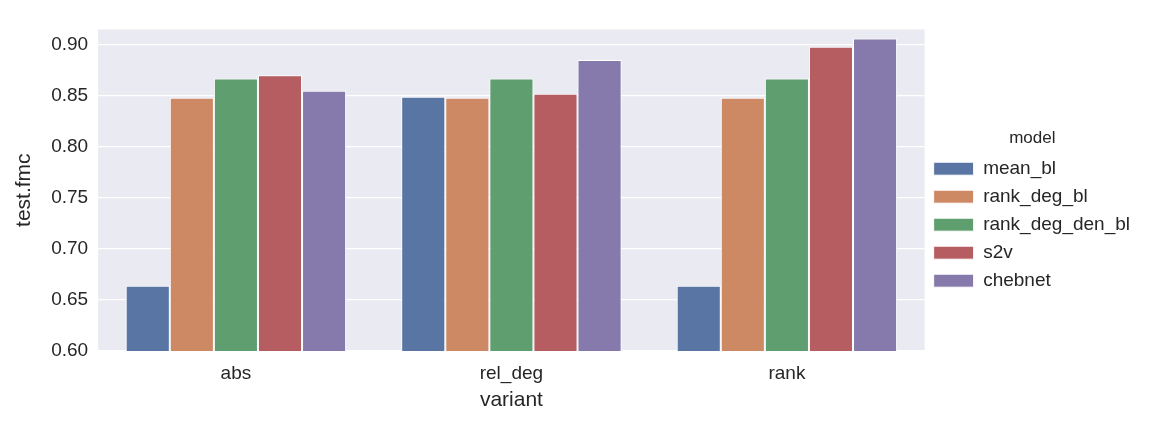  What do you see at coordinates (70, 299) in the screenshot?
I see `y-tick-label: 0.65` at bounding box center [70, 299].